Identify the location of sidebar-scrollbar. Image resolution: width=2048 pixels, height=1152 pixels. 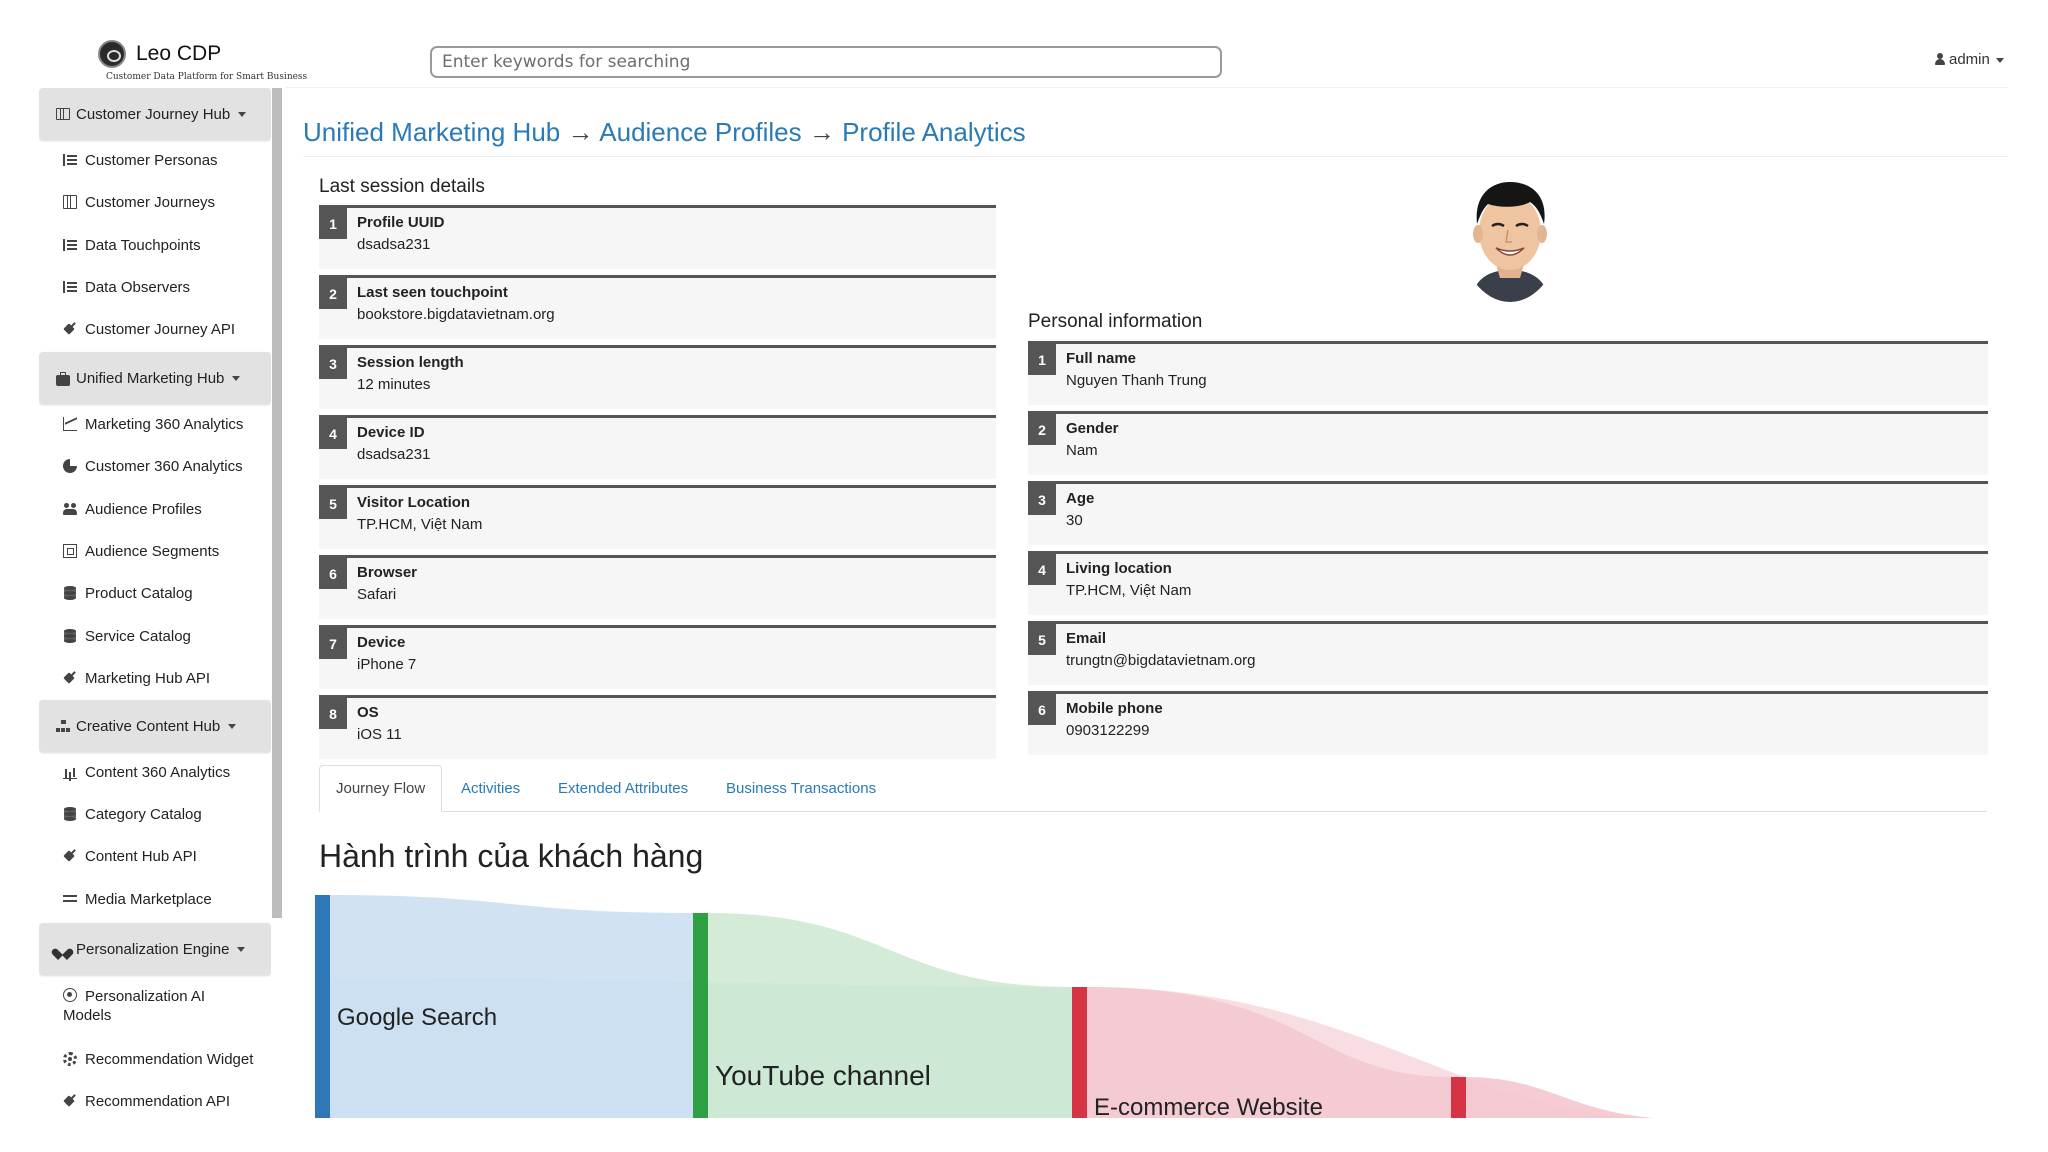
(277, 503).